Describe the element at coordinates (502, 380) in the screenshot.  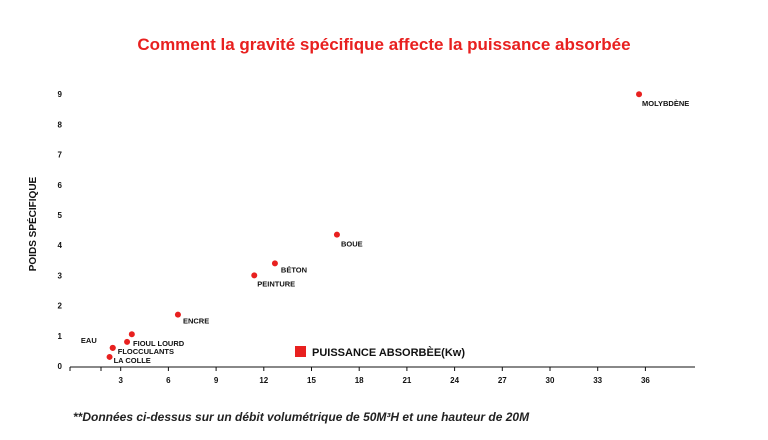
I see `x-tick-label: 27` at that location.